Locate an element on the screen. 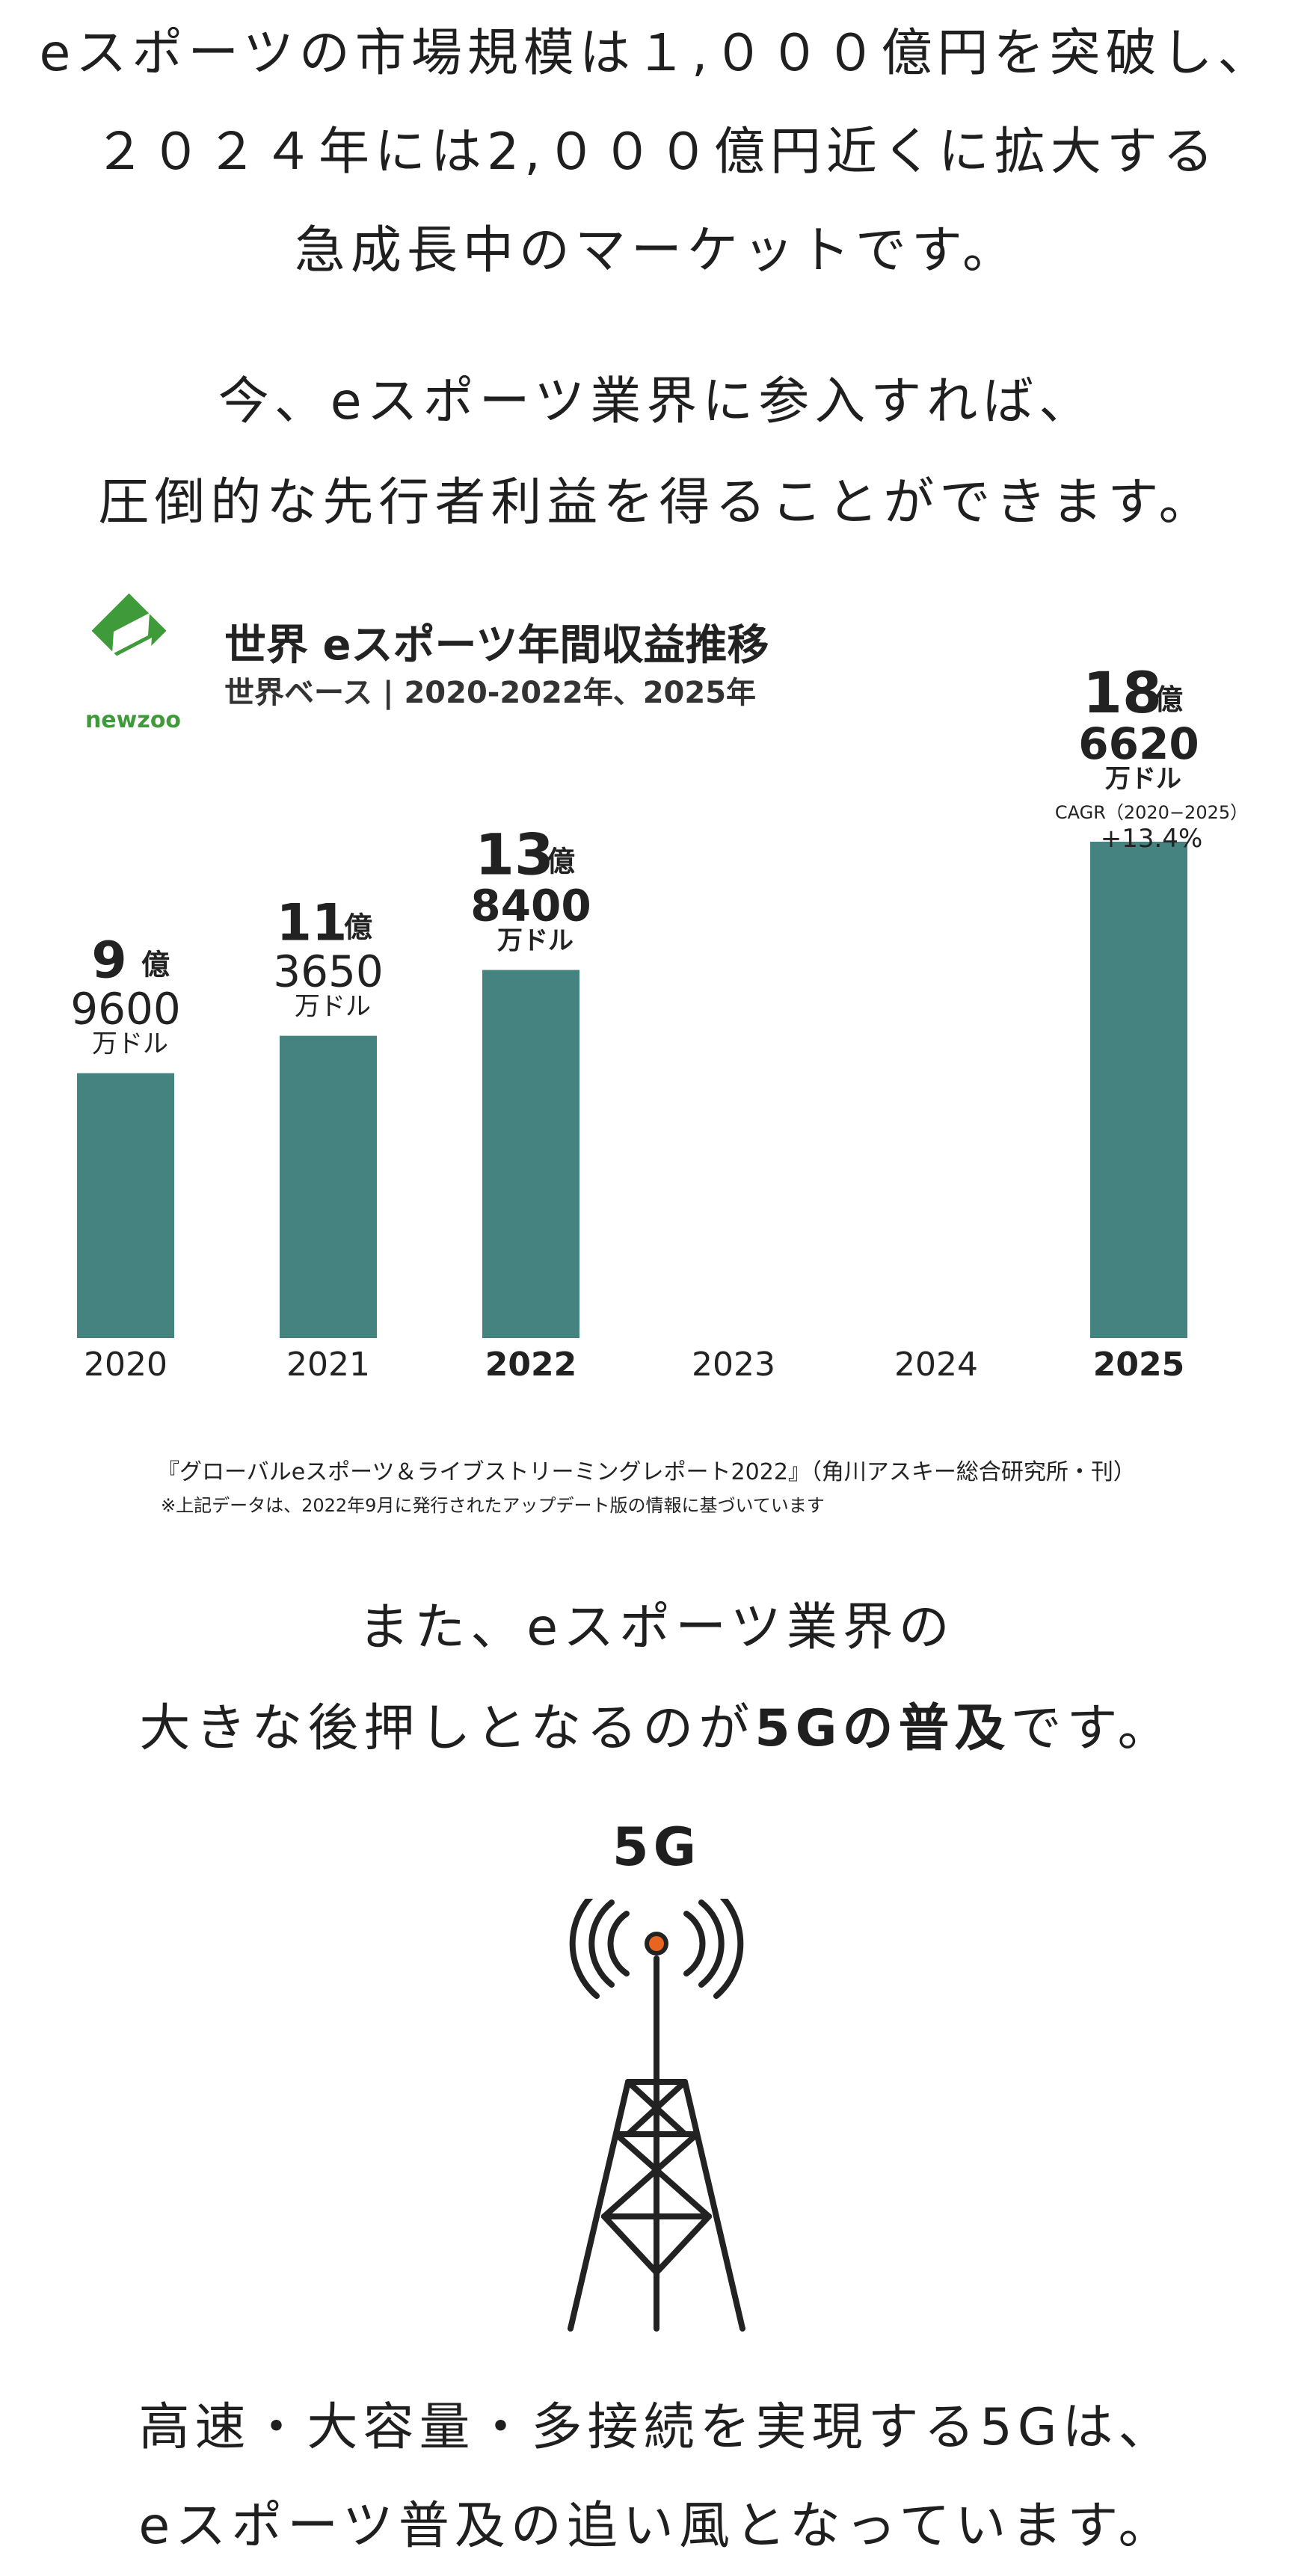 This screenshot has height=2576, width=1313. bar-label-man-num: 3650 is located at coordinates (328, 971).